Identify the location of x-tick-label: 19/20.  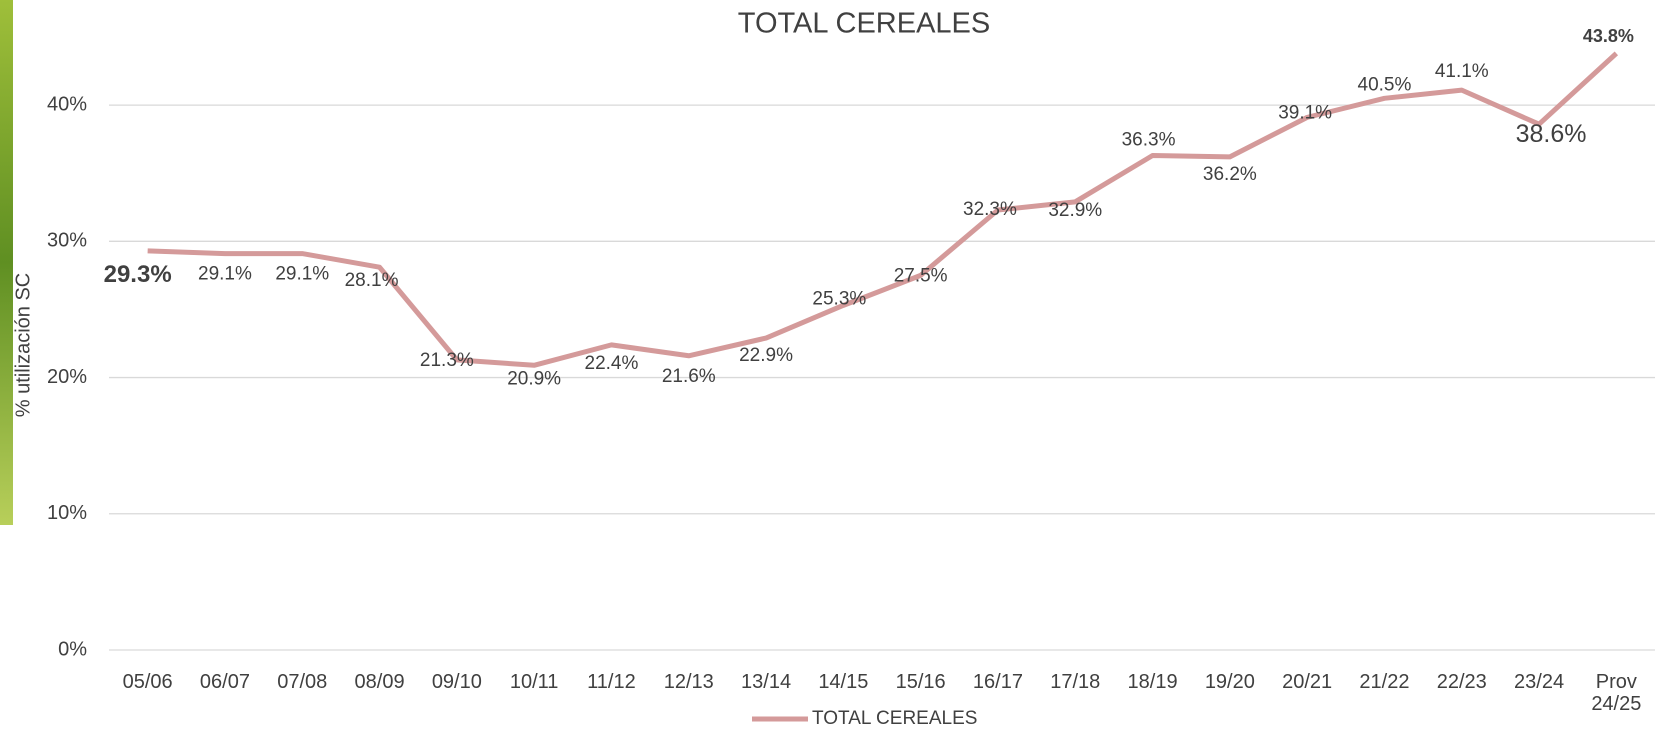
(1229, 682).